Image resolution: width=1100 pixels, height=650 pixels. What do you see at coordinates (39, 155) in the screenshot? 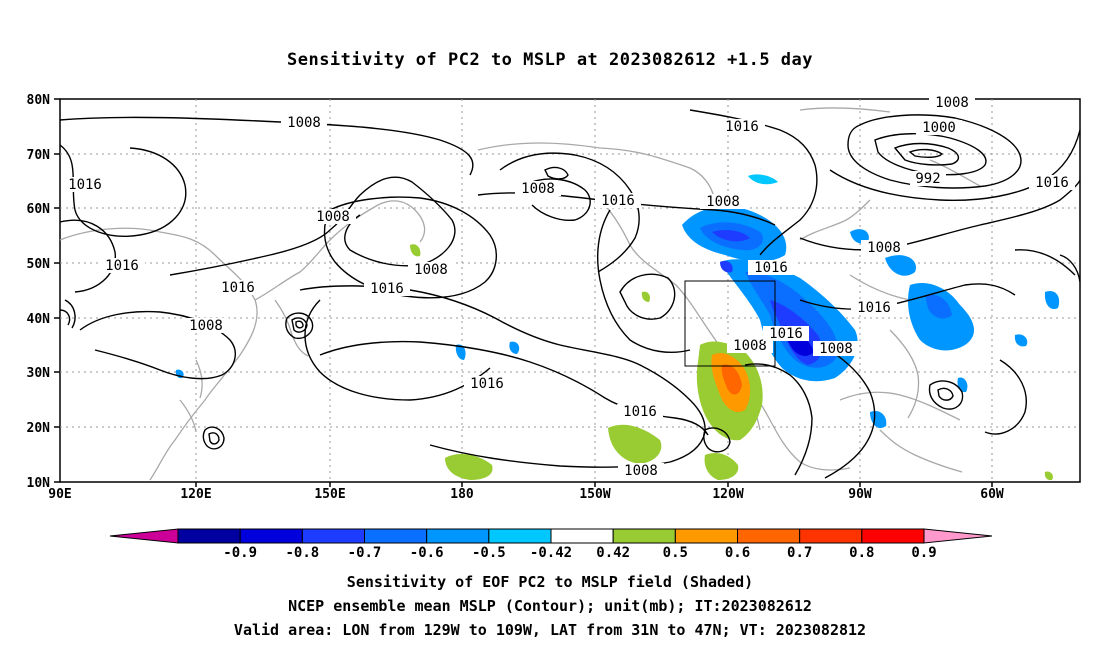
I see `lat-label: 70N` at bounding box center [39, 155].